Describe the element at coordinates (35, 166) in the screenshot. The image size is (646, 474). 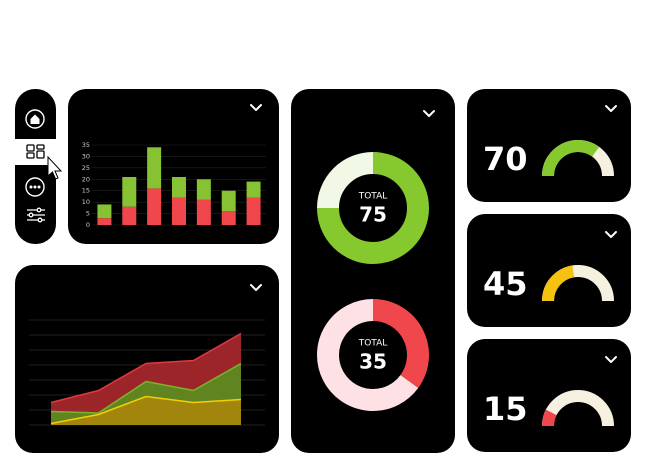
I see `sidebar` at that location.